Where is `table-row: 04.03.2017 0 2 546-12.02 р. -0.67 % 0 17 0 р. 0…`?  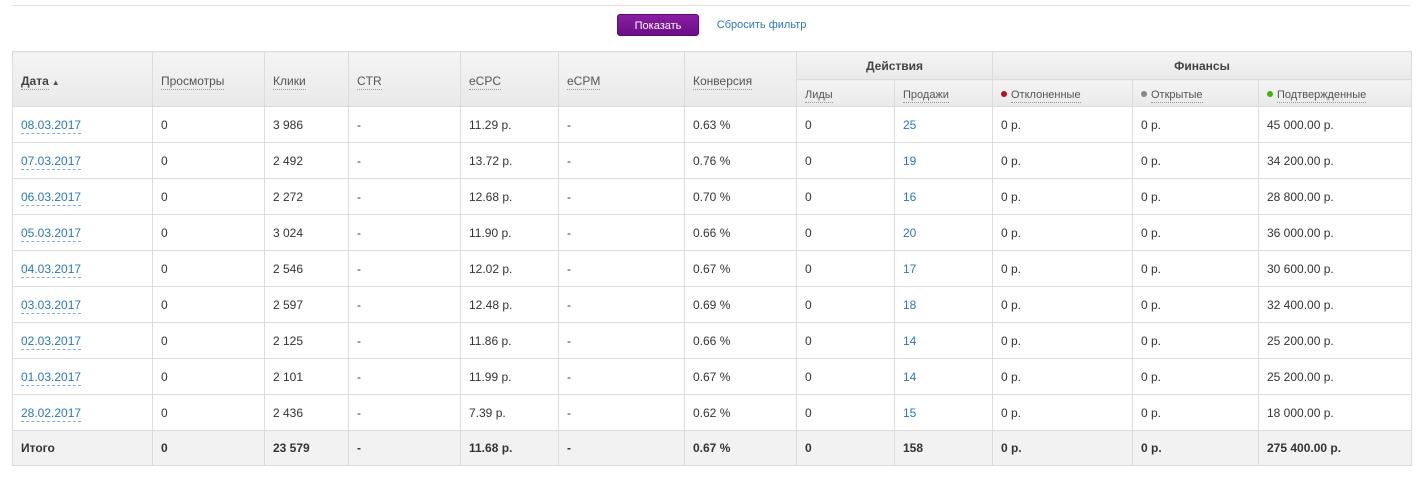 table-row: 04.03.2017 0 2 546-12.02 р. -0.67 % 0 17 0 р. 0… is located at coordinates (712, 268).